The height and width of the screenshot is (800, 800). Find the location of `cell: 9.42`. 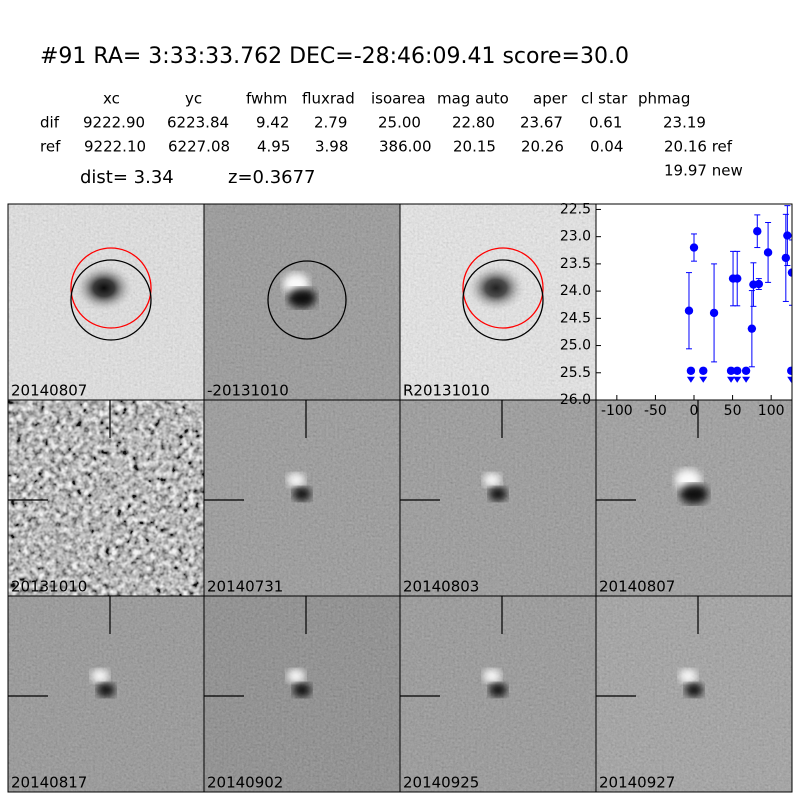

cell: 9.42 is located at coordinates (272, 123).